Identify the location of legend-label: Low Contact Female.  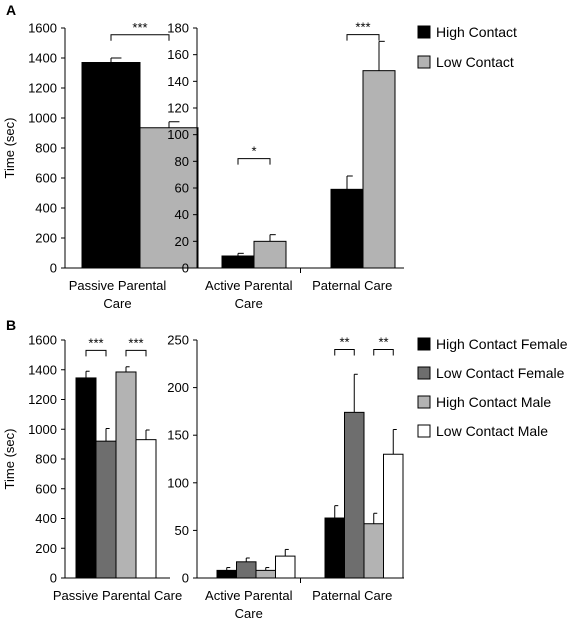
(500, 373).